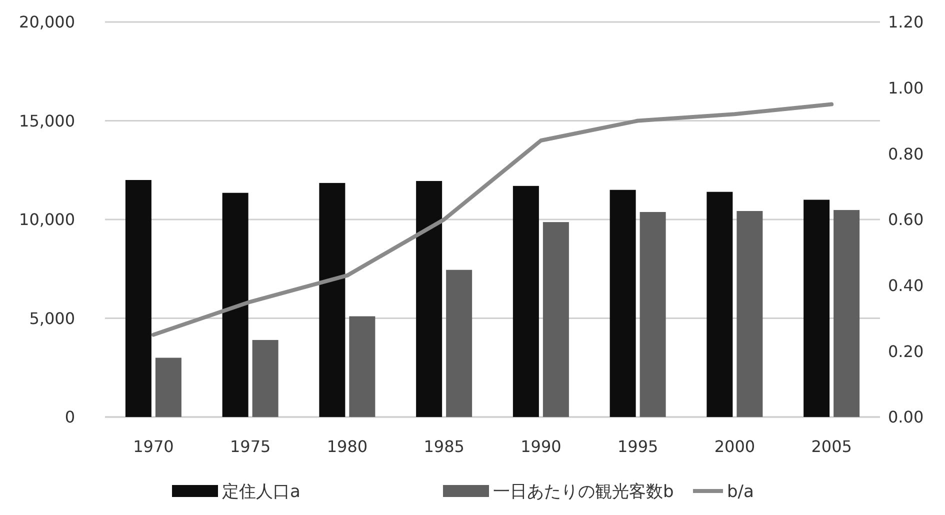  I want to click on x-tick-label: 1990, so click(541, 446).